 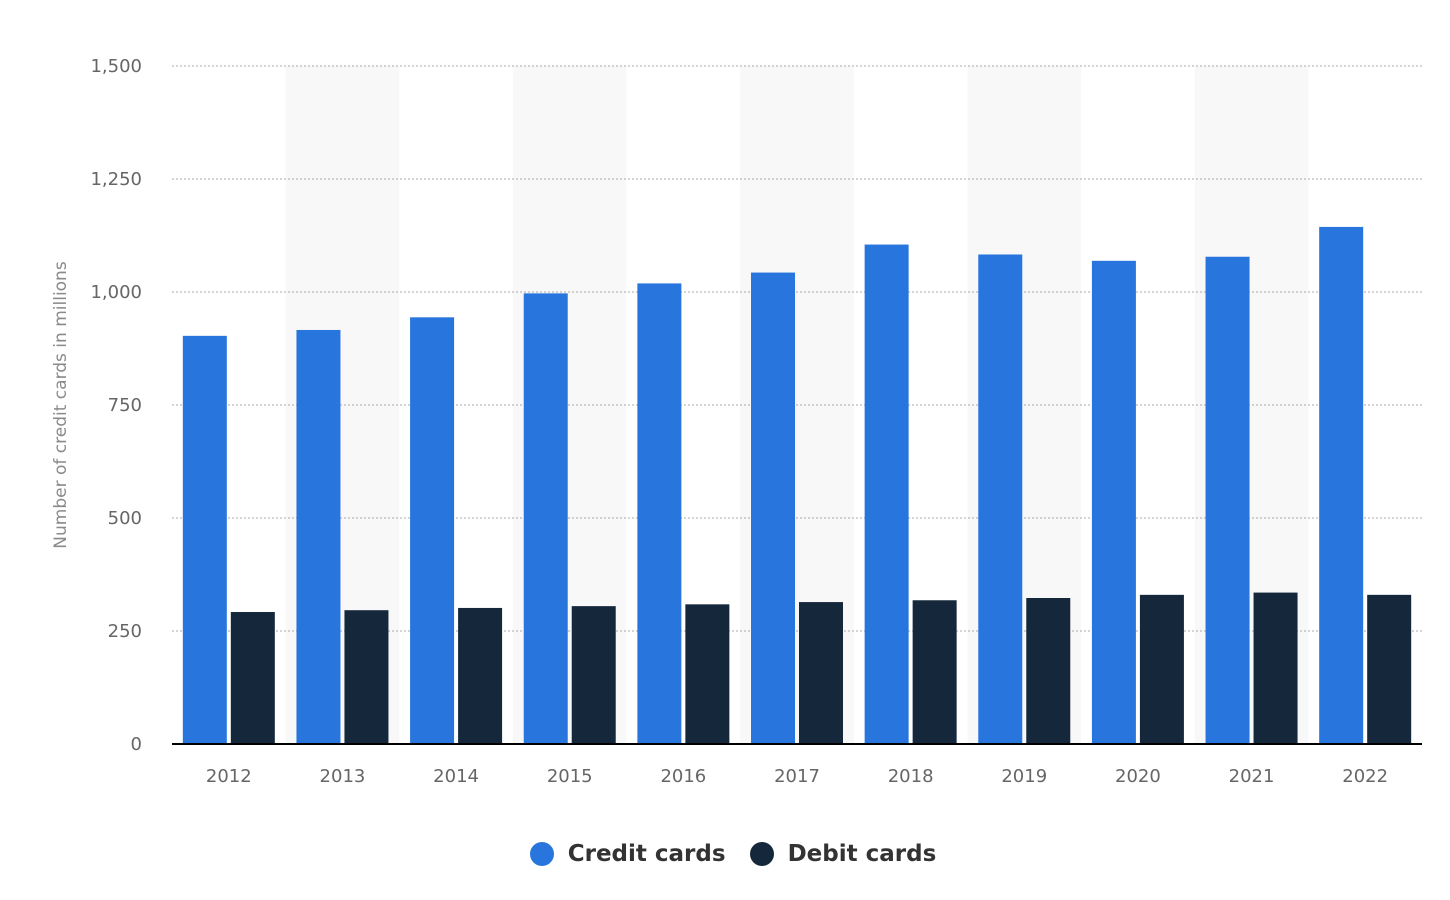 I want to click on credit-cards-bar-2016, so click(x=659, y=513).